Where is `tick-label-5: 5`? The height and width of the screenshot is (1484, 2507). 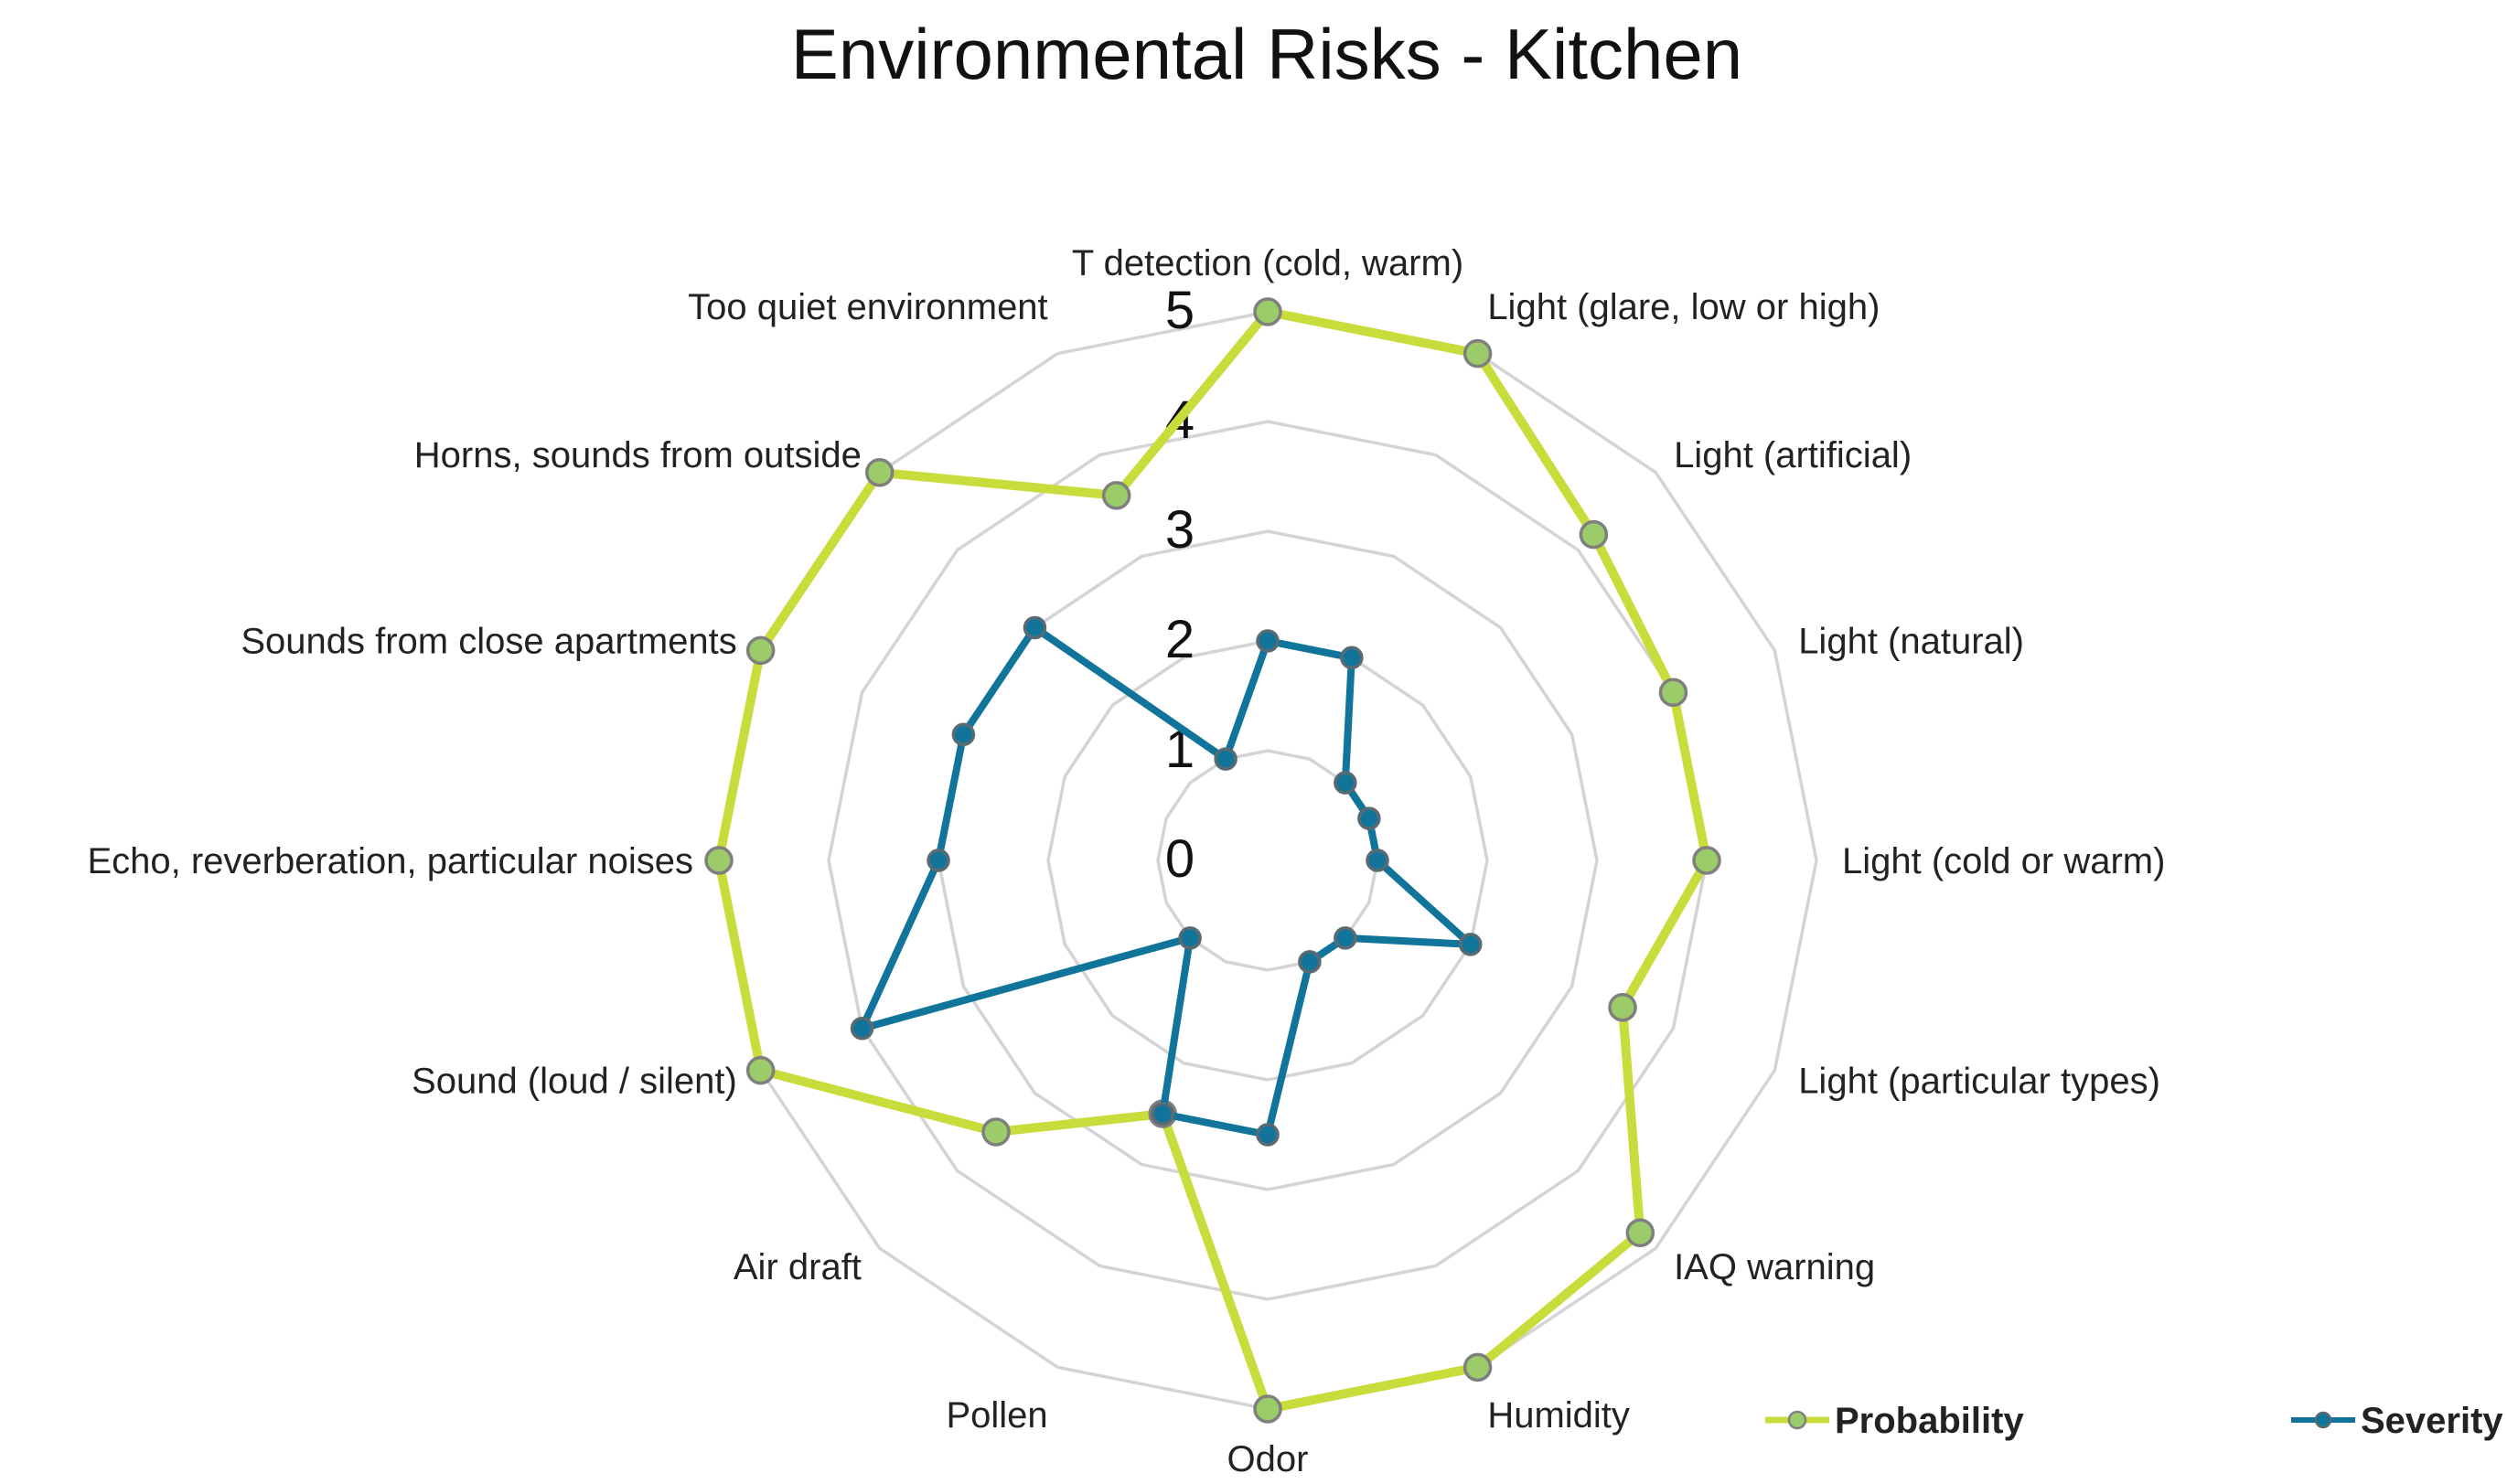
tick-label-5: 5 is located at coordinates (1180, 310).